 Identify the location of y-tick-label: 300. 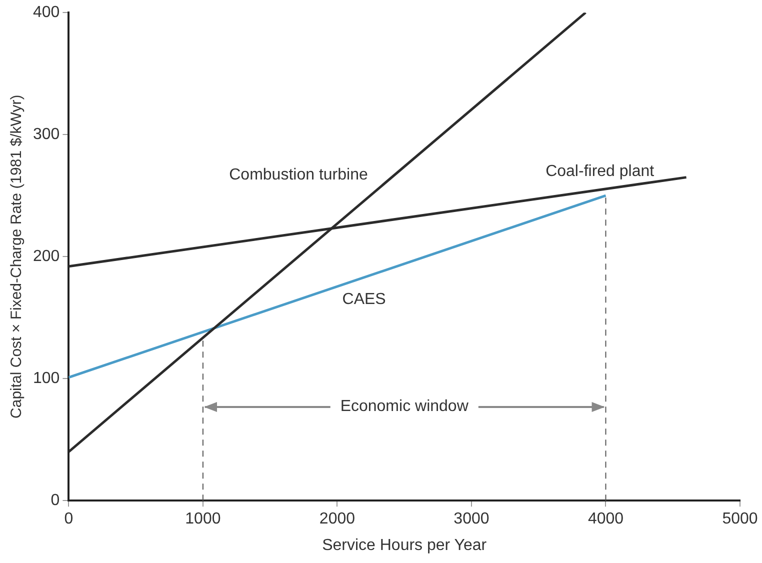
(46, 135).